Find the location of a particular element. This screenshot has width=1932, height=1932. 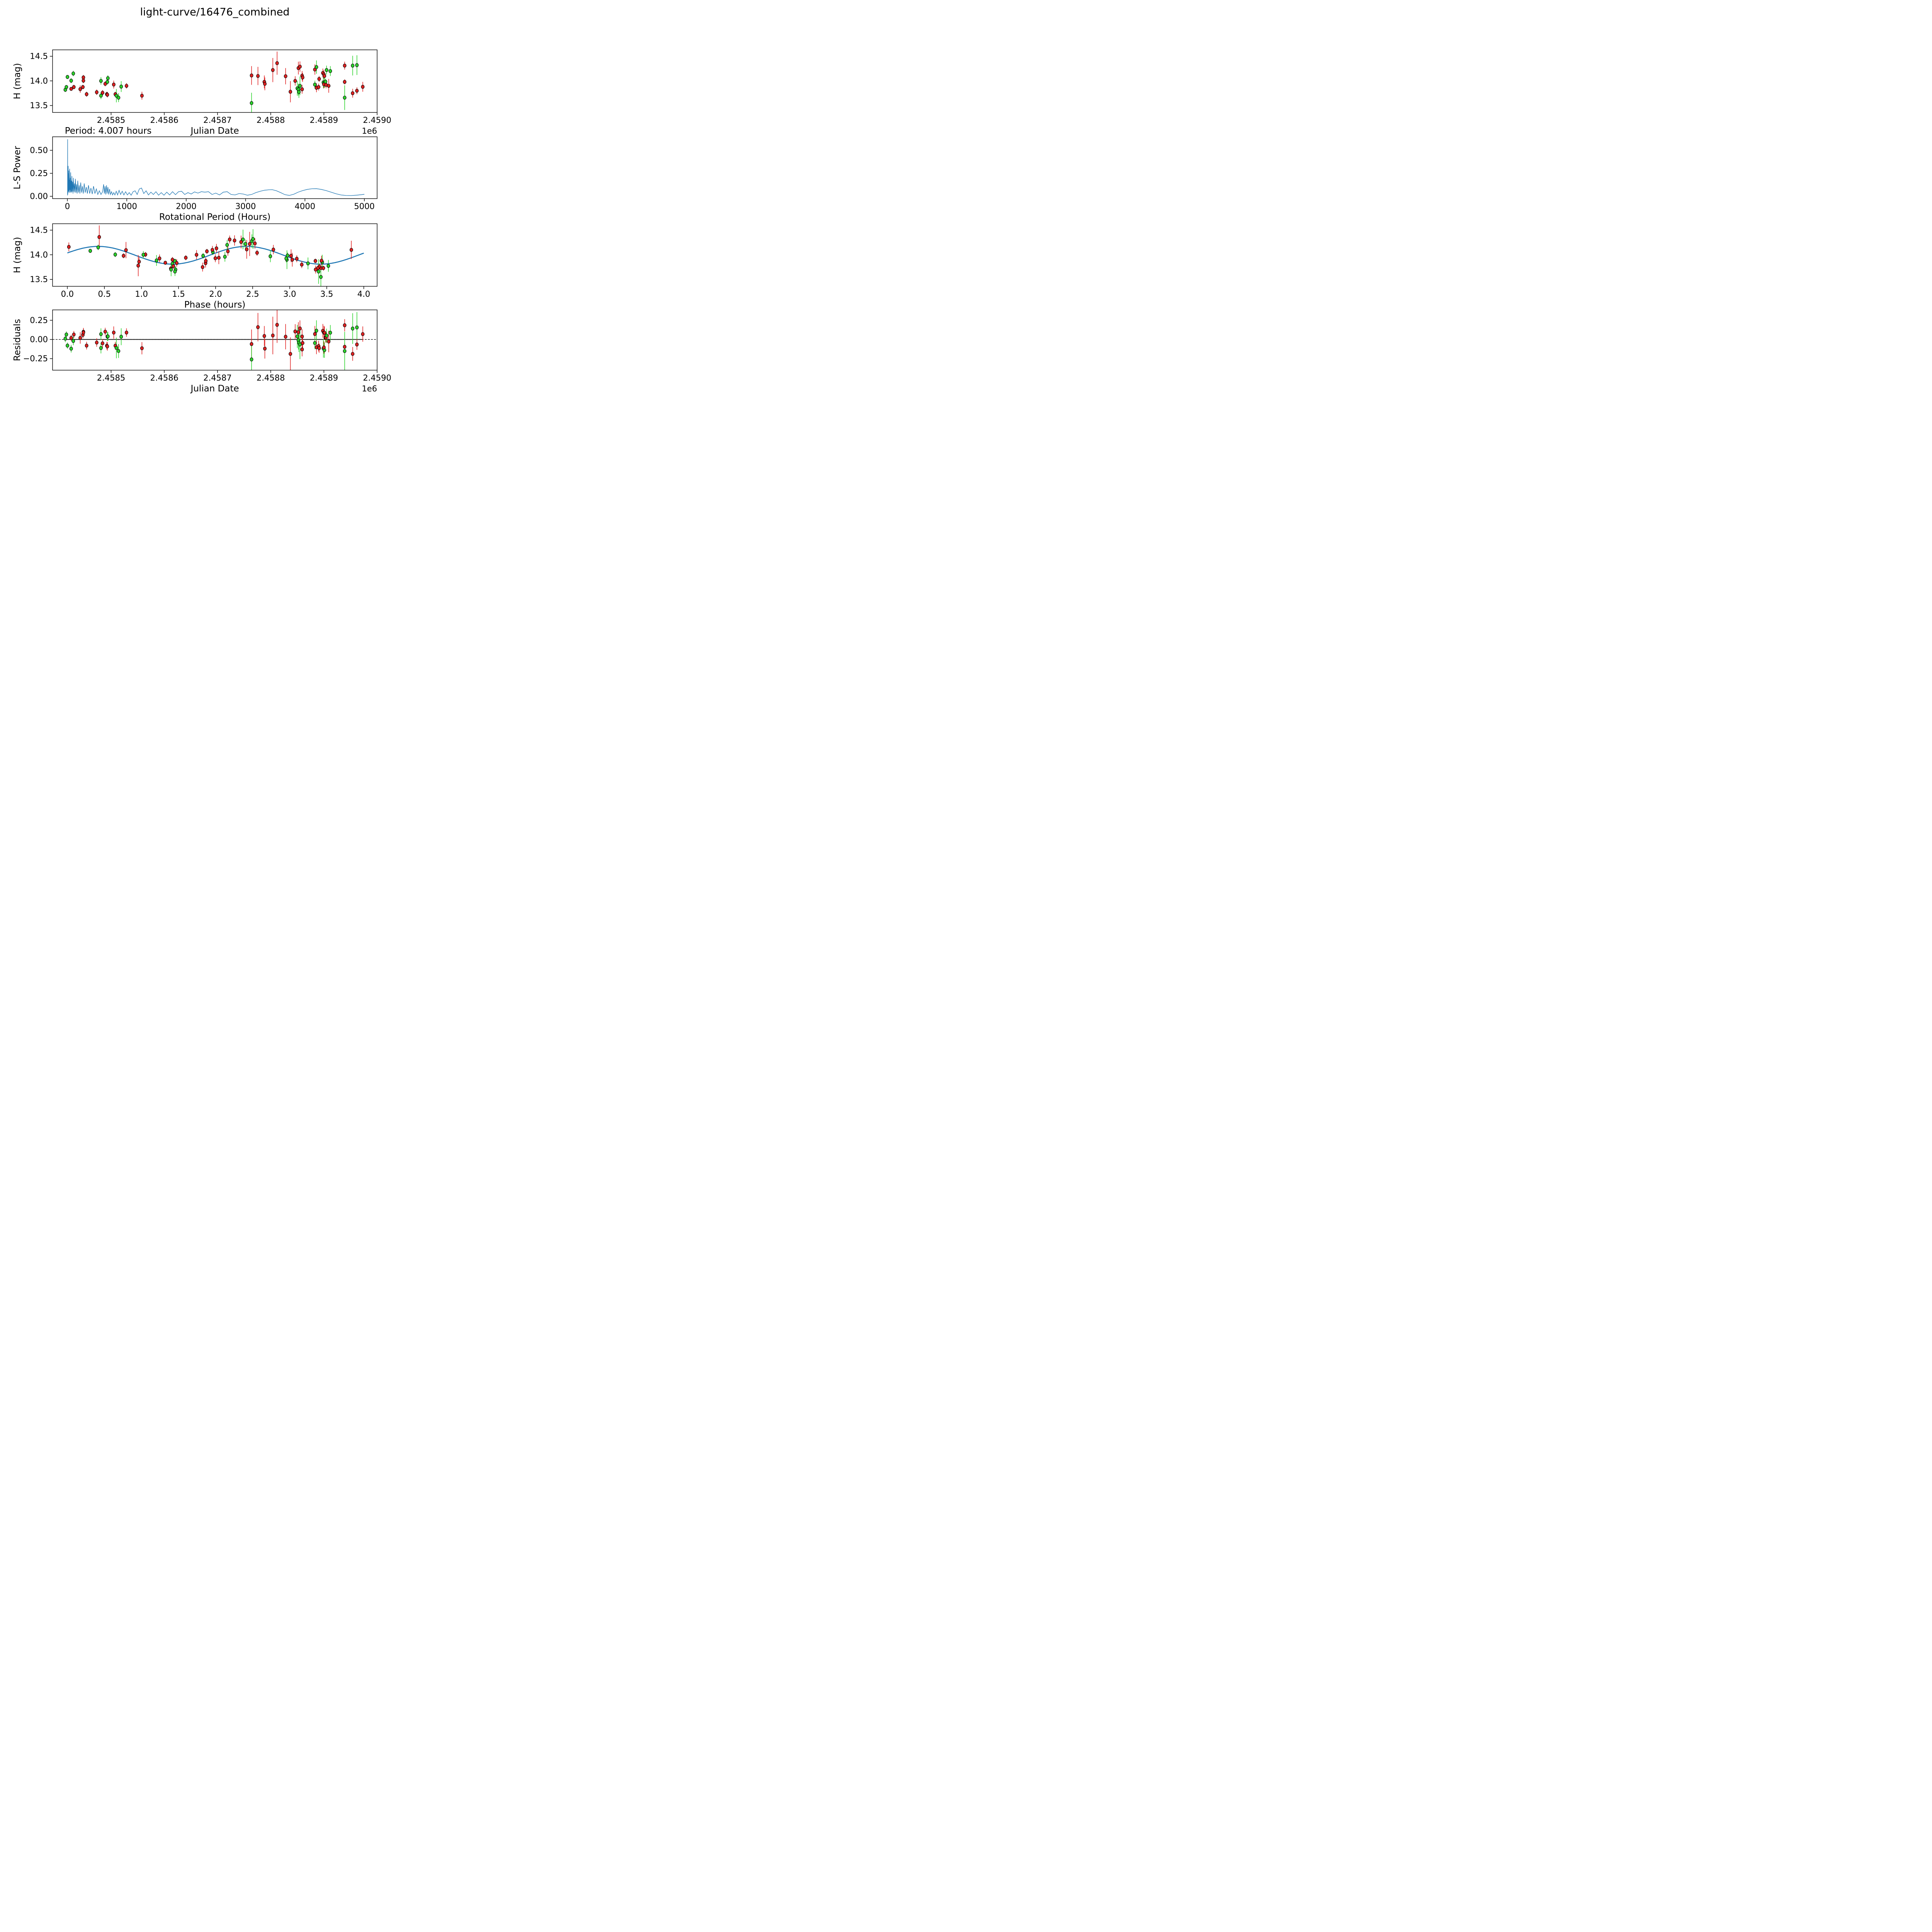

x-tick-label: 2.4588 is located at coordinates (271, 378).